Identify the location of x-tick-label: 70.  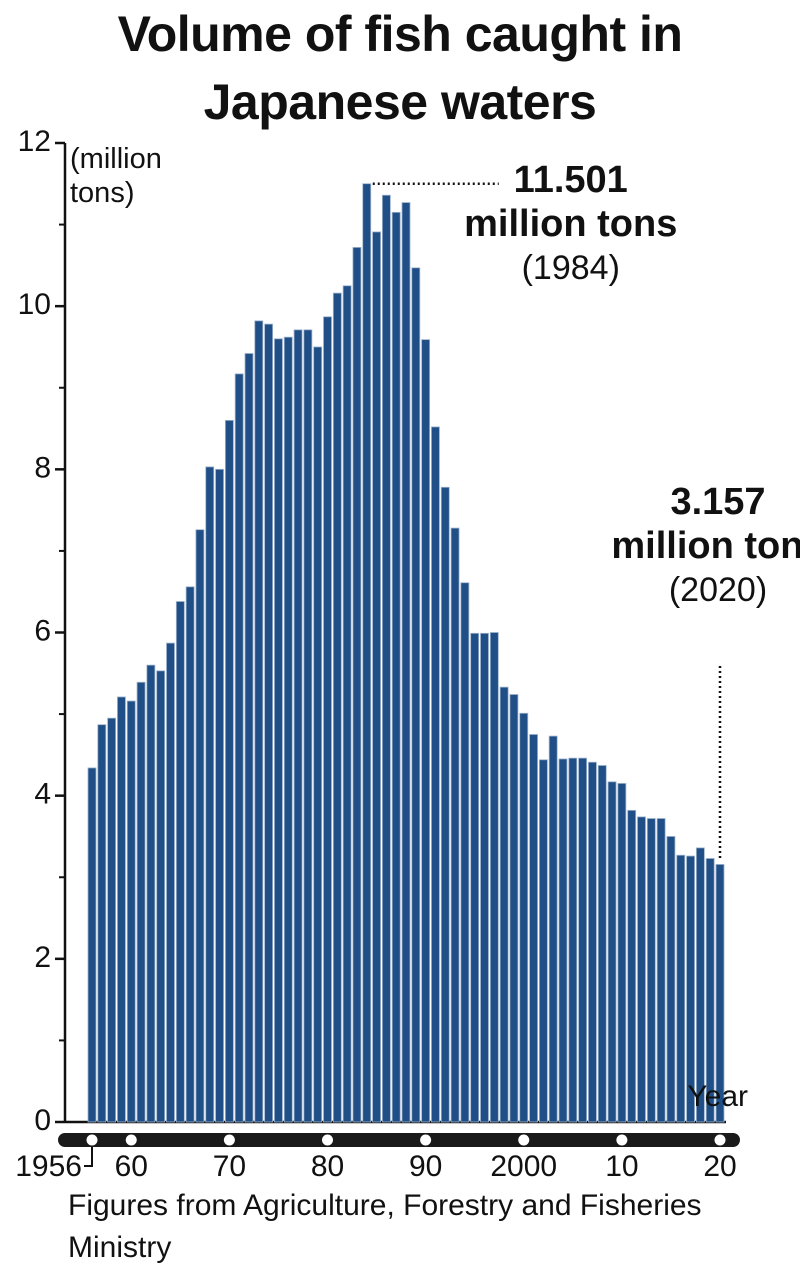
(229, 1166).